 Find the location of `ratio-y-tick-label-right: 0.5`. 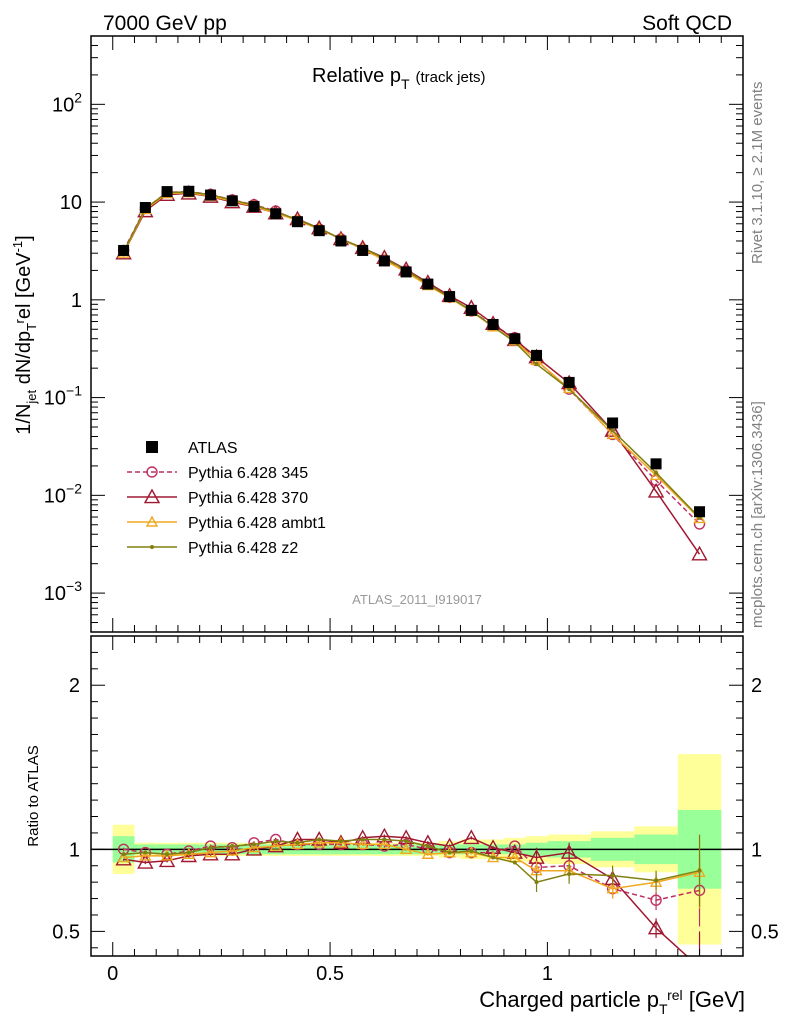

ratio-y-tick-label-right: 0.5 is located at coordinates (765, 932).